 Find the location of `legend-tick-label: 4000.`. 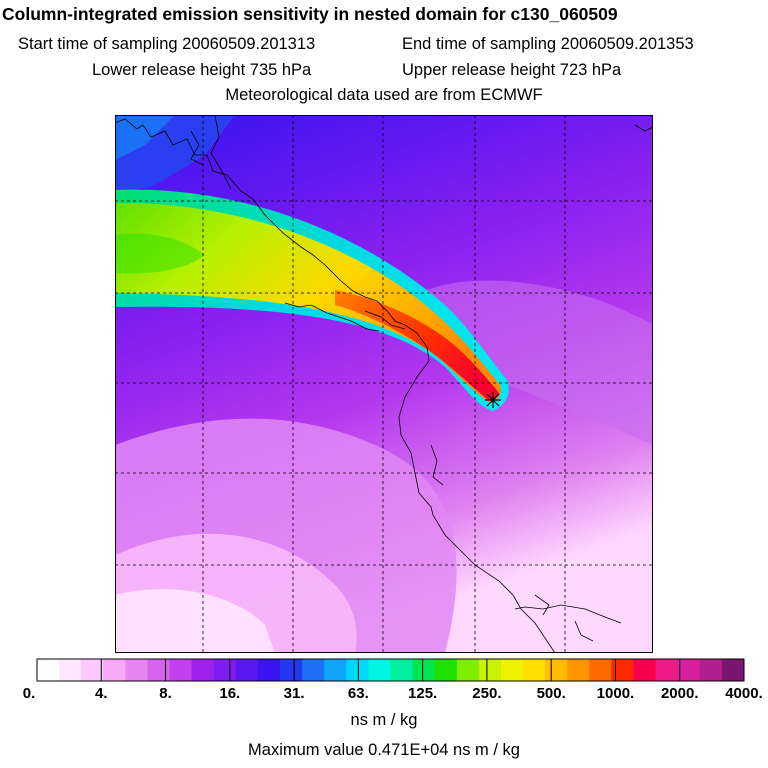

legend-tick-label: 4000. is located at coordinates (744, 693).